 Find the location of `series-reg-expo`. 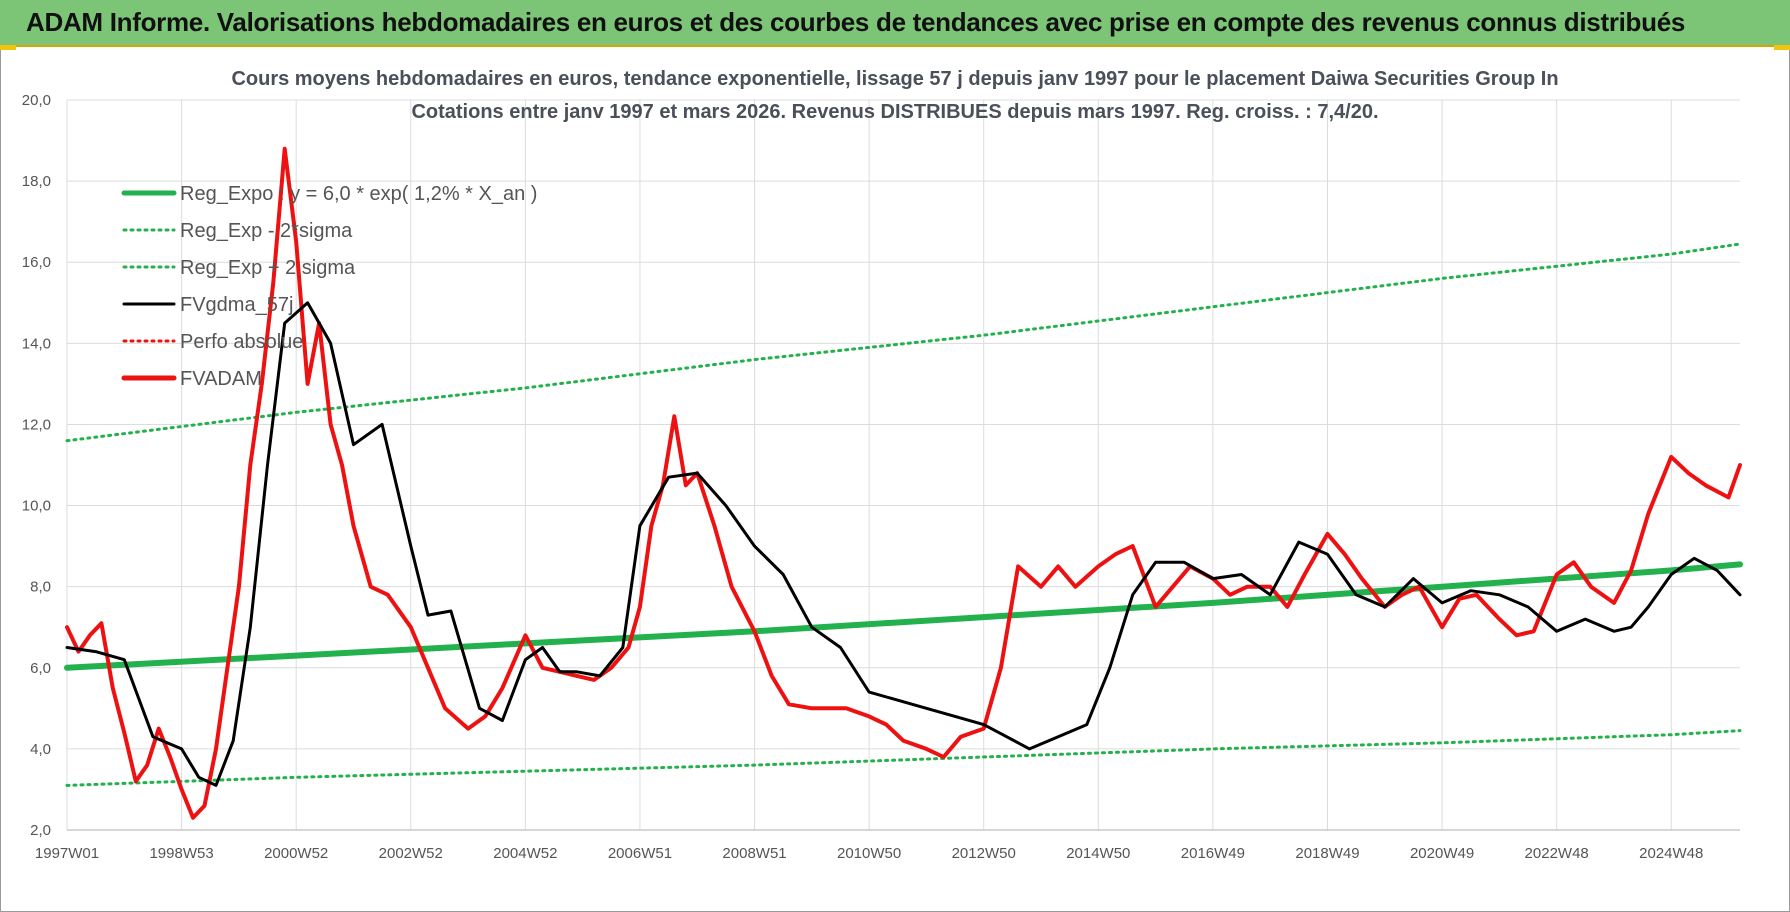

series-reg-expo is located at coordinates (903, 616).